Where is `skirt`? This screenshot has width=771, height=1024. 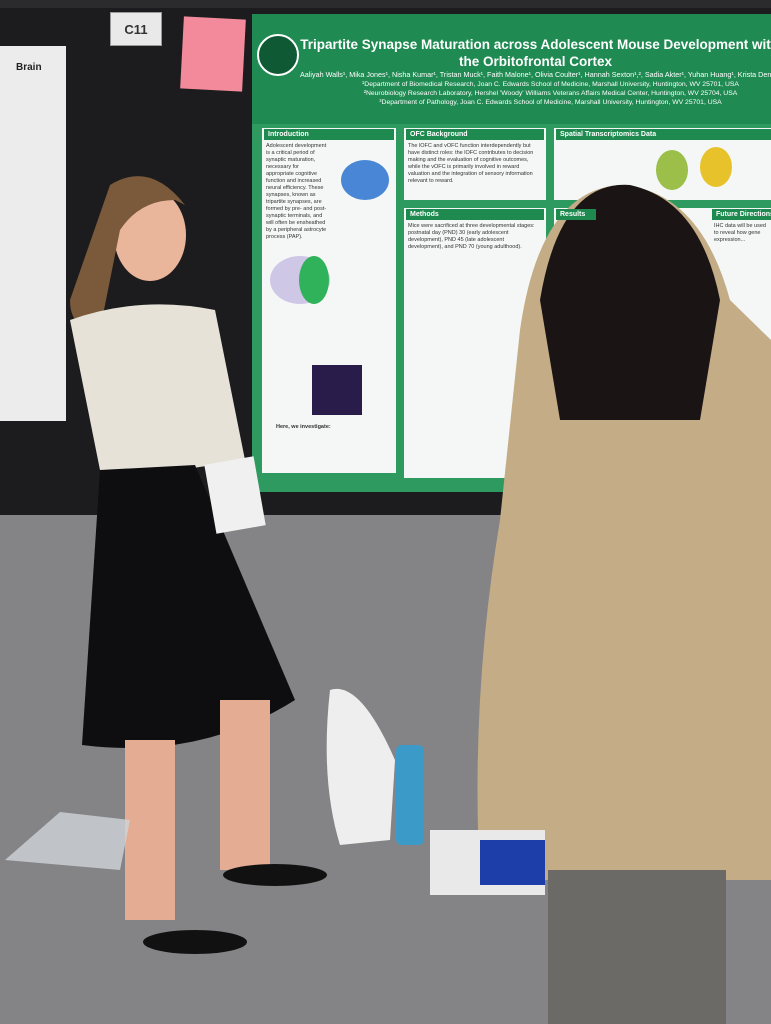 skirt is located at coordinates (188, 606).